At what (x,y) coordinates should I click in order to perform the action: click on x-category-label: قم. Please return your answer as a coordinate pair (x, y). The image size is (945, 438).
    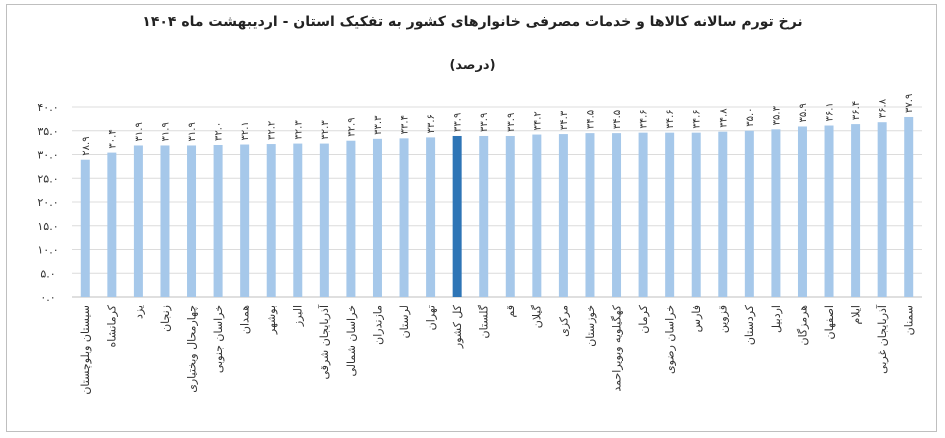
    Looking at the image, I should click on (510, 311).